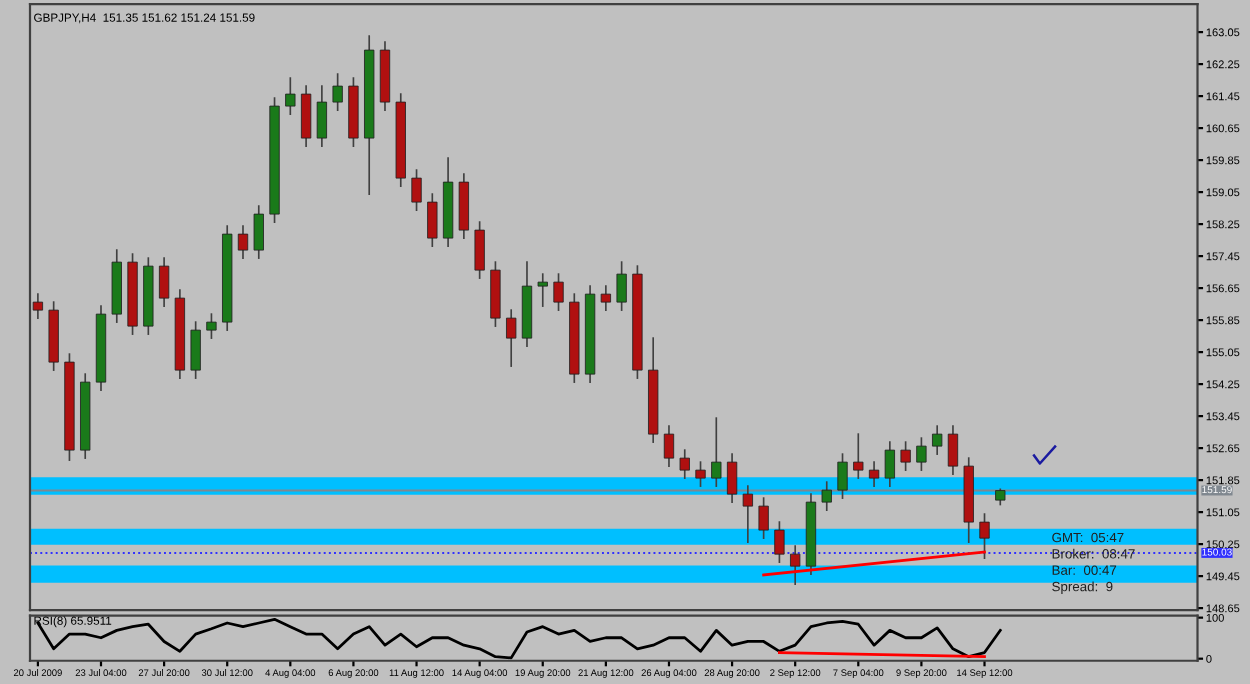 This screenshot has width=1250, height=684. What do you see at coordinates (519, 638) in the screenshot?
I see `line-series` at bounding box center [519, 638].